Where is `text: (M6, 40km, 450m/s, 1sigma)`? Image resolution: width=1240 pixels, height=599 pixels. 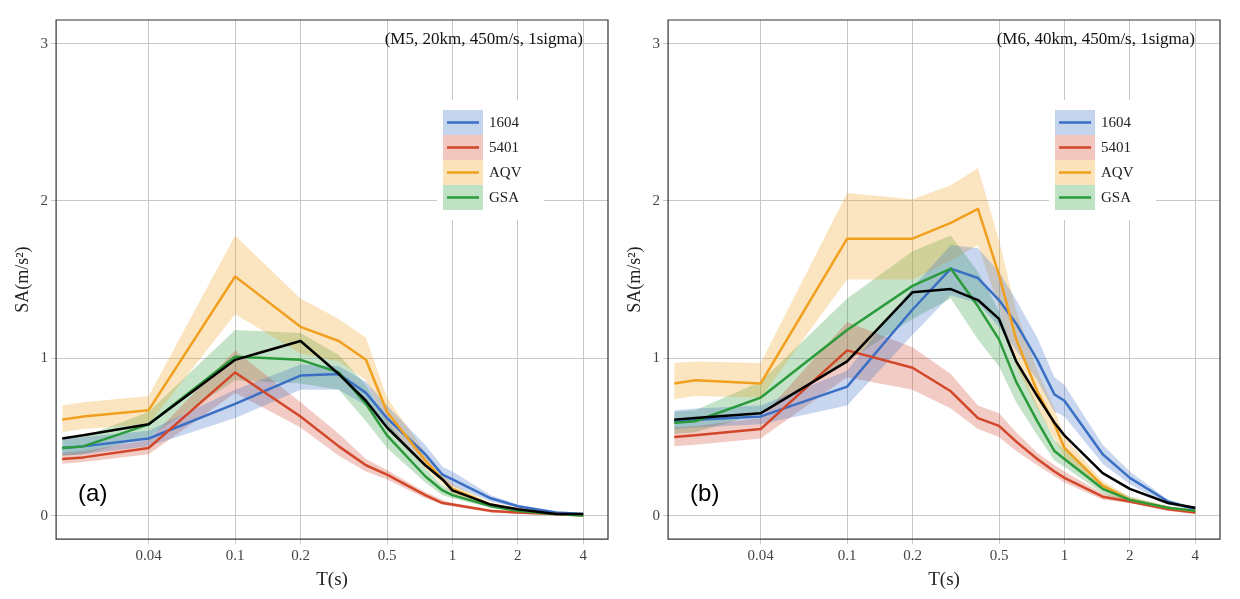 text: (M6, 40km, 450m/s, 1sigma) is located at coordinates (1095, 39).